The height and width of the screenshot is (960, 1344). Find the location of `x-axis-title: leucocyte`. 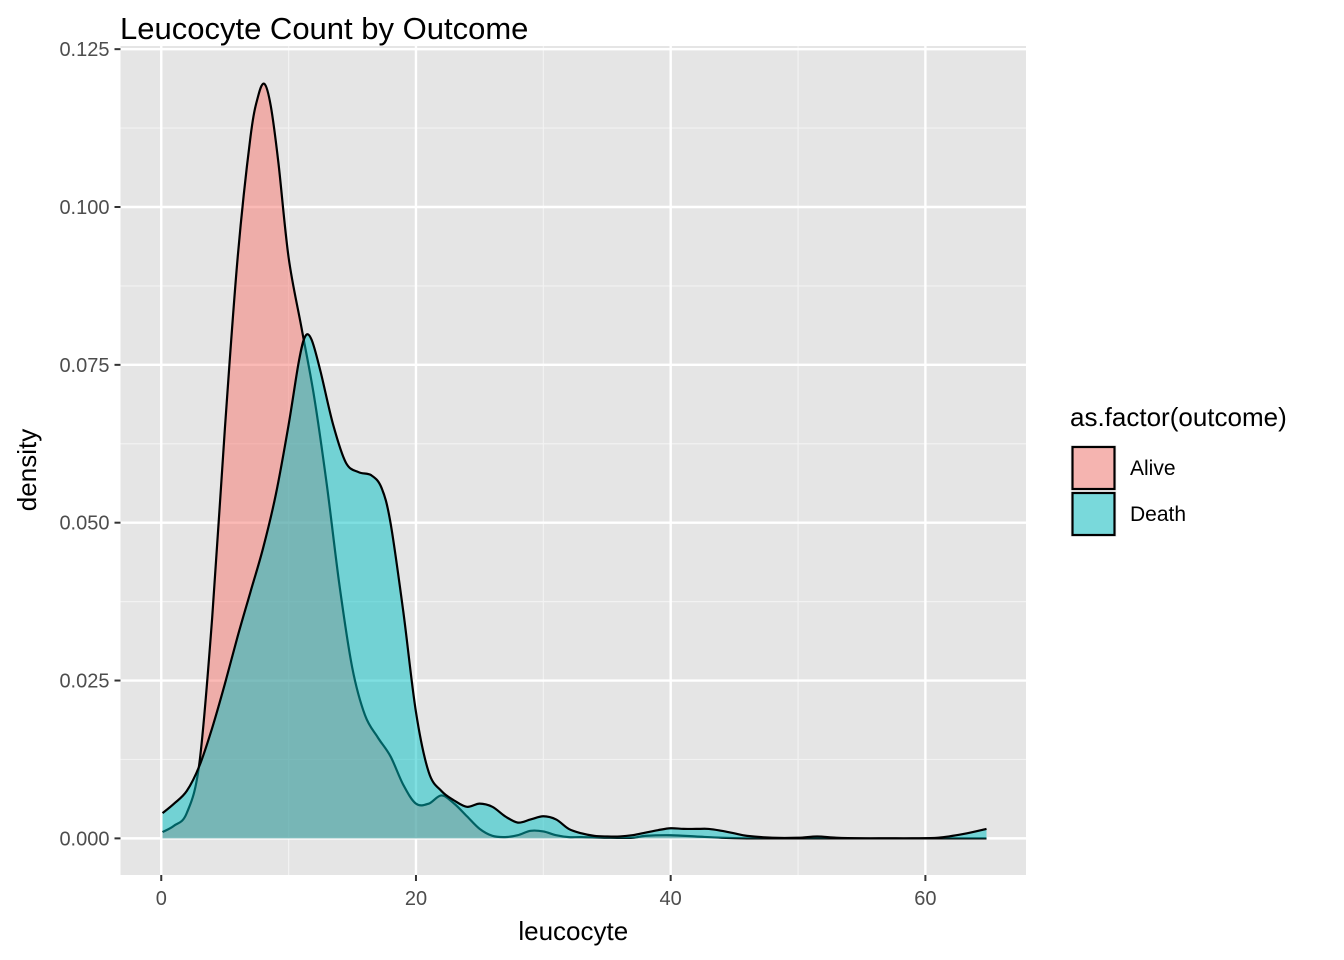

x-axis-title: leucocyte is located at coordinates (573, 931).